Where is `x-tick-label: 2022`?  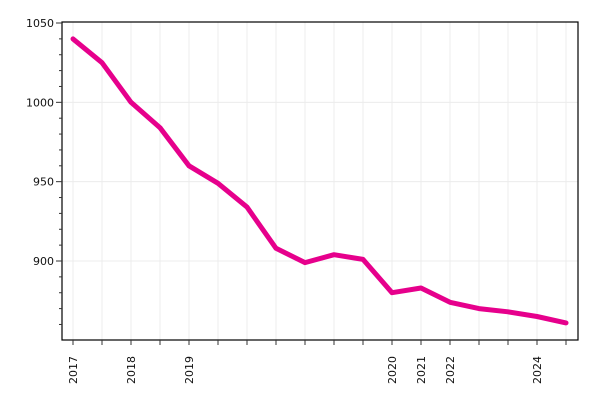
x-tick-label: 2022 is located at coordinates (450, 370).